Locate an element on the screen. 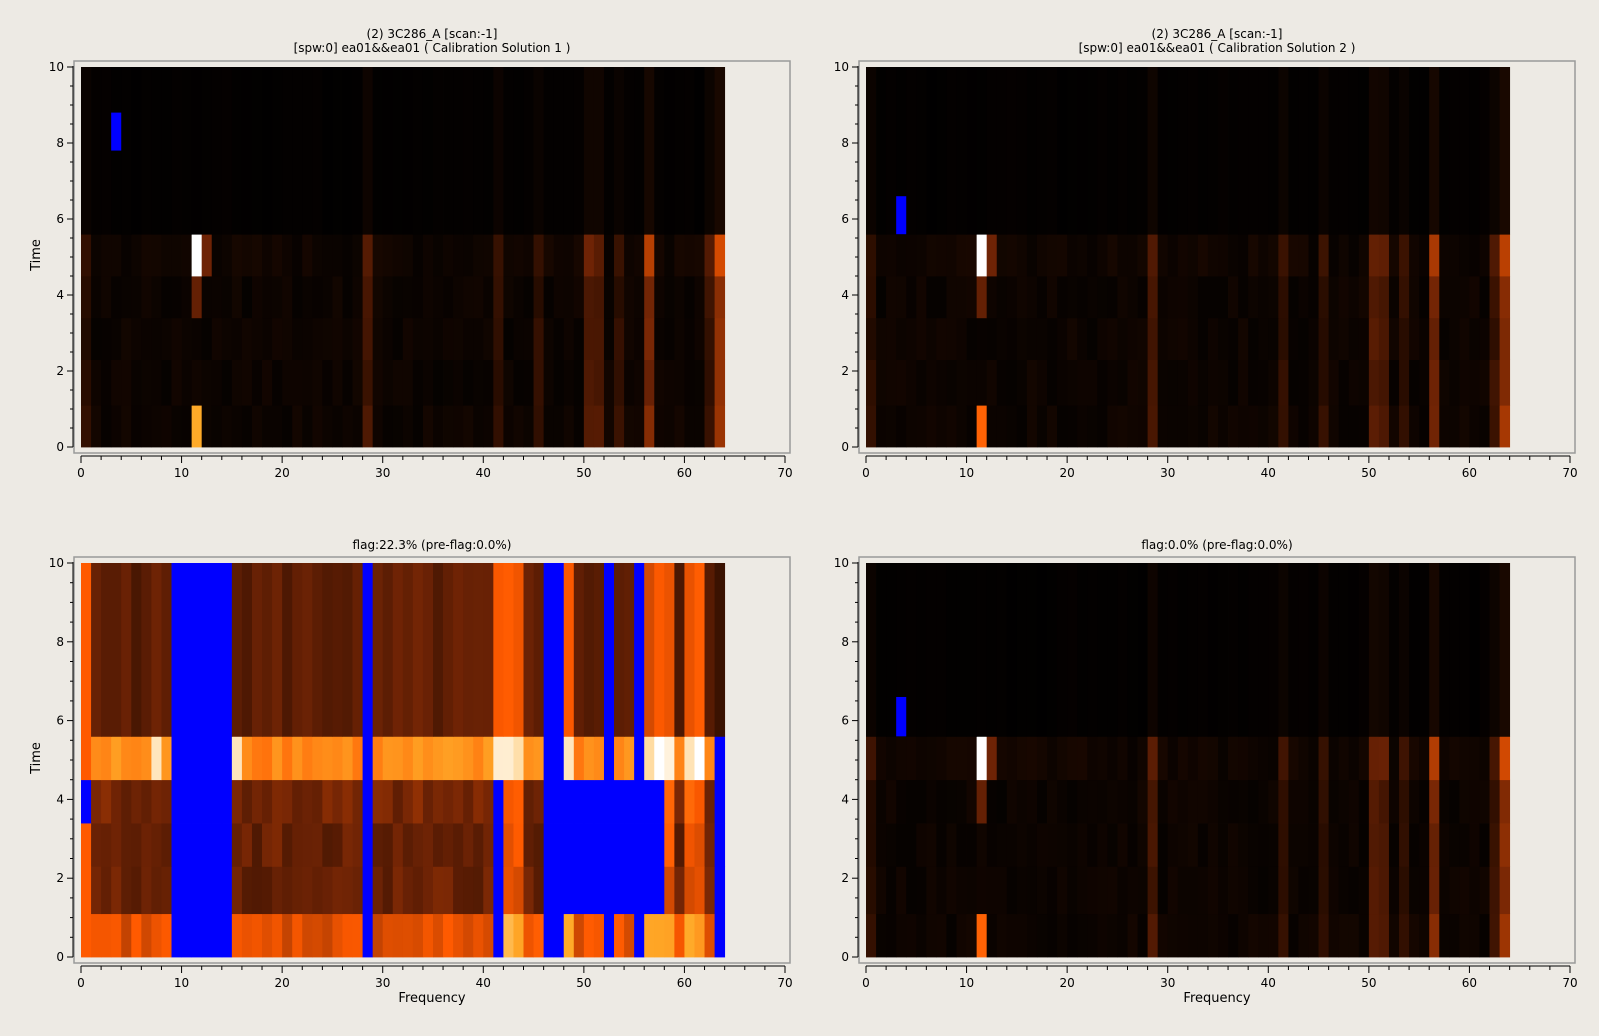  y-tick-label: 8 is located at coordinates (60, 143).